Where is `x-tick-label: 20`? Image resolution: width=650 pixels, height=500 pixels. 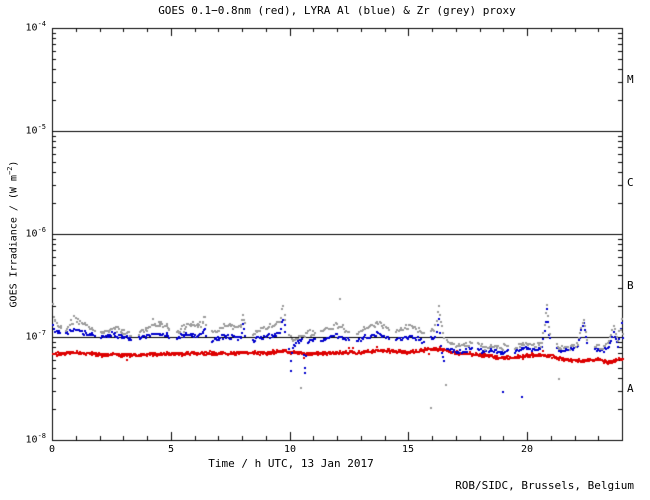 x-tick-label: 20 is located at coordinates (527, 449).